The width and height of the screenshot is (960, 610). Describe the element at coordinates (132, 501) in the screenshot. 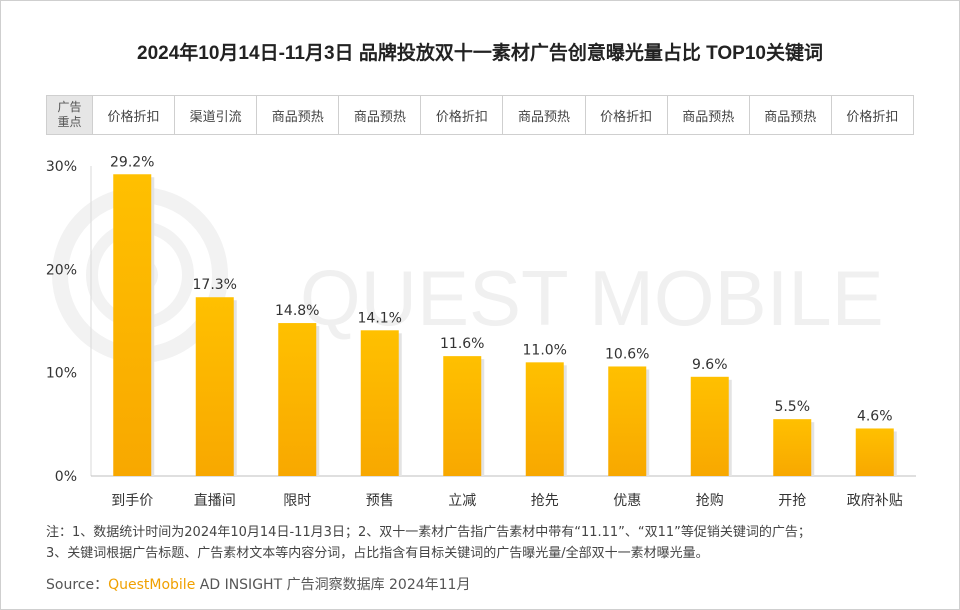

I see `category-label: 到手价` at that location.